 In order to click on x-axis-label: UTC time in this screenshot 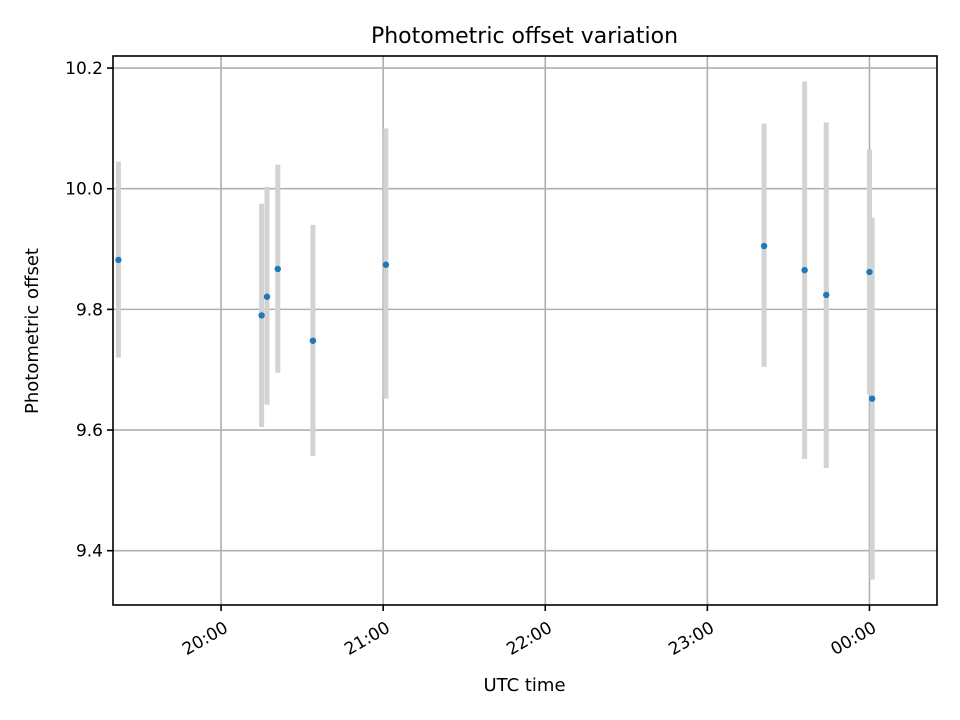, I will do `click(524, 685)`.